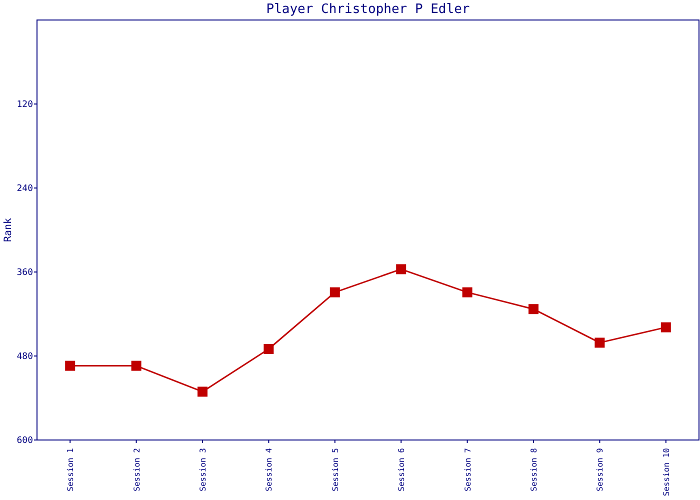  I want to click on y-tick-label: 600, so click(24, 441).